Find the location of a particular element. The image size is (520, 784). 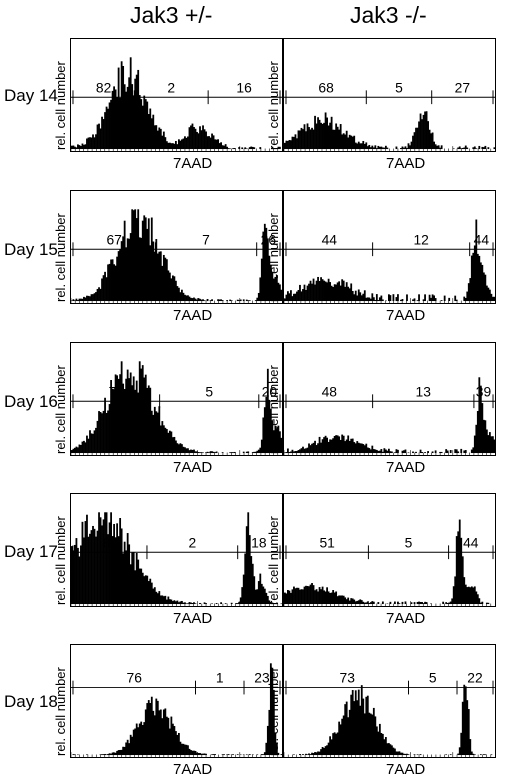

x-axis-label: 7AAD is located at coordinates (193, 467).